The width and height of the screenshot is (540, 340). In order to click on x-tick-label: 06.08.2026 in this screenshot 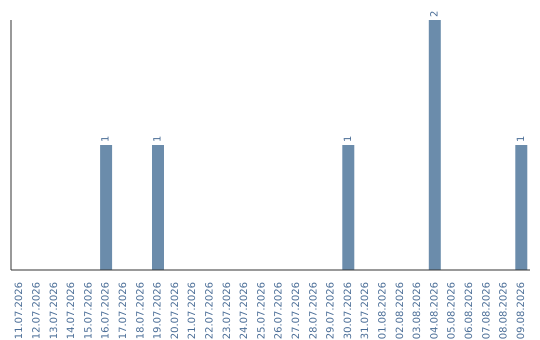, I will do `click(469, 311)`.